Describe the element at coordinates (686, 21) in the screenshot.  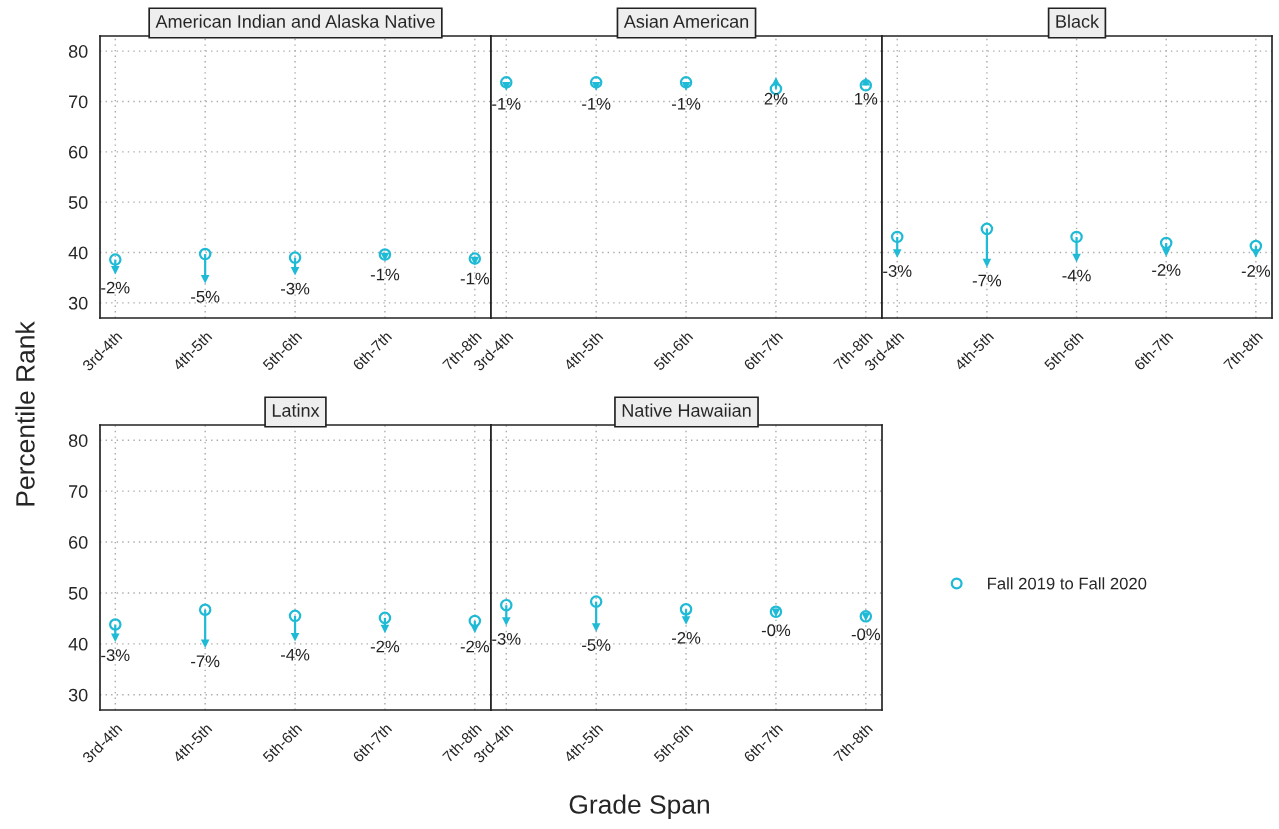
I see `chart-title: Asian American` at that location.